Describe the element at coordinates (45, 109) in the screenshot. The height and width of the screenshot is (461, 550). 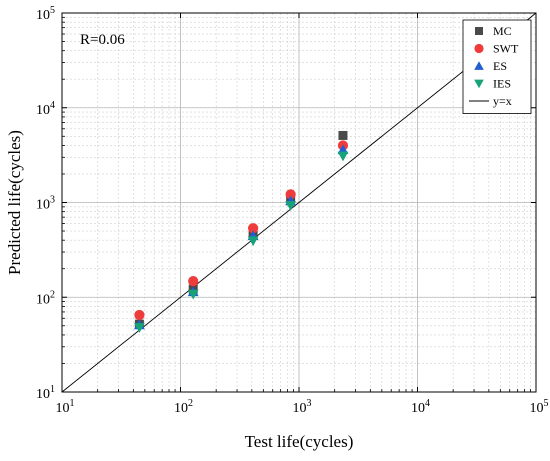
I see `y-tick-label: 10⁴` at that location.